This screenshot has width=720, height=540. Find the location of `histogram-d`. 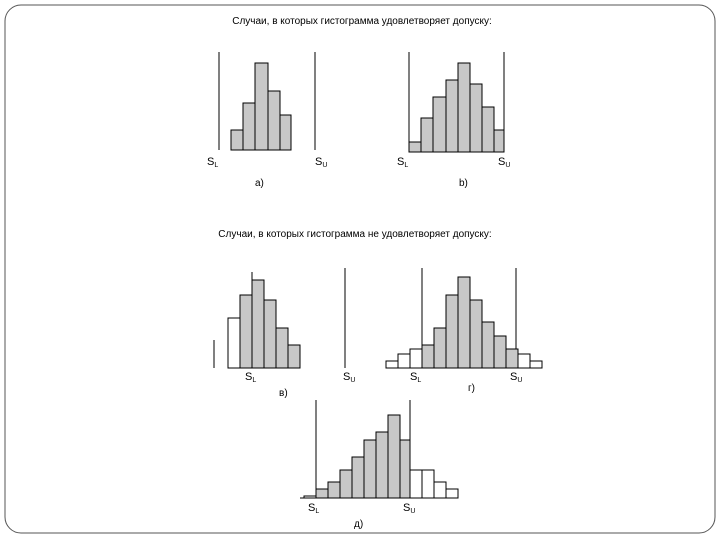

histogram-d is located at coordinates (379, 449).